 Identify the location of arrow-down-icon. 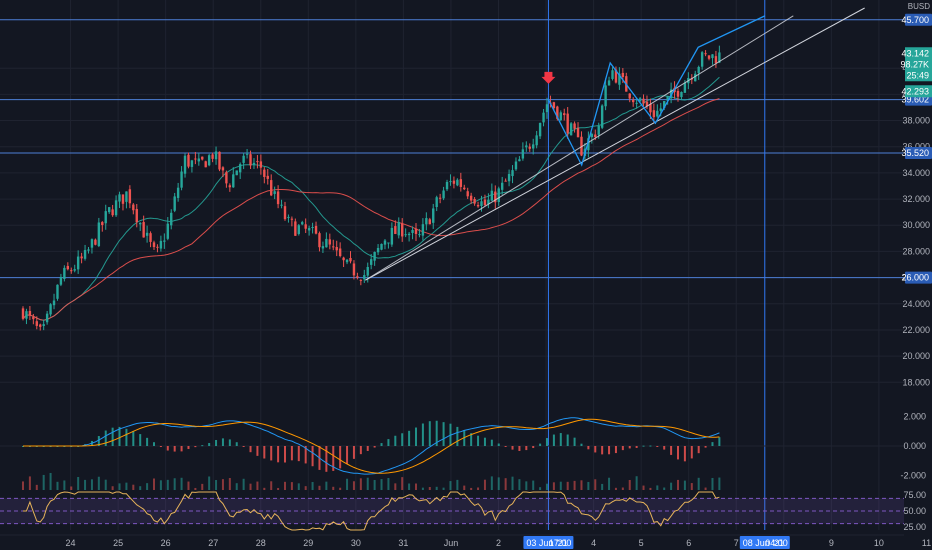
(548, 77).